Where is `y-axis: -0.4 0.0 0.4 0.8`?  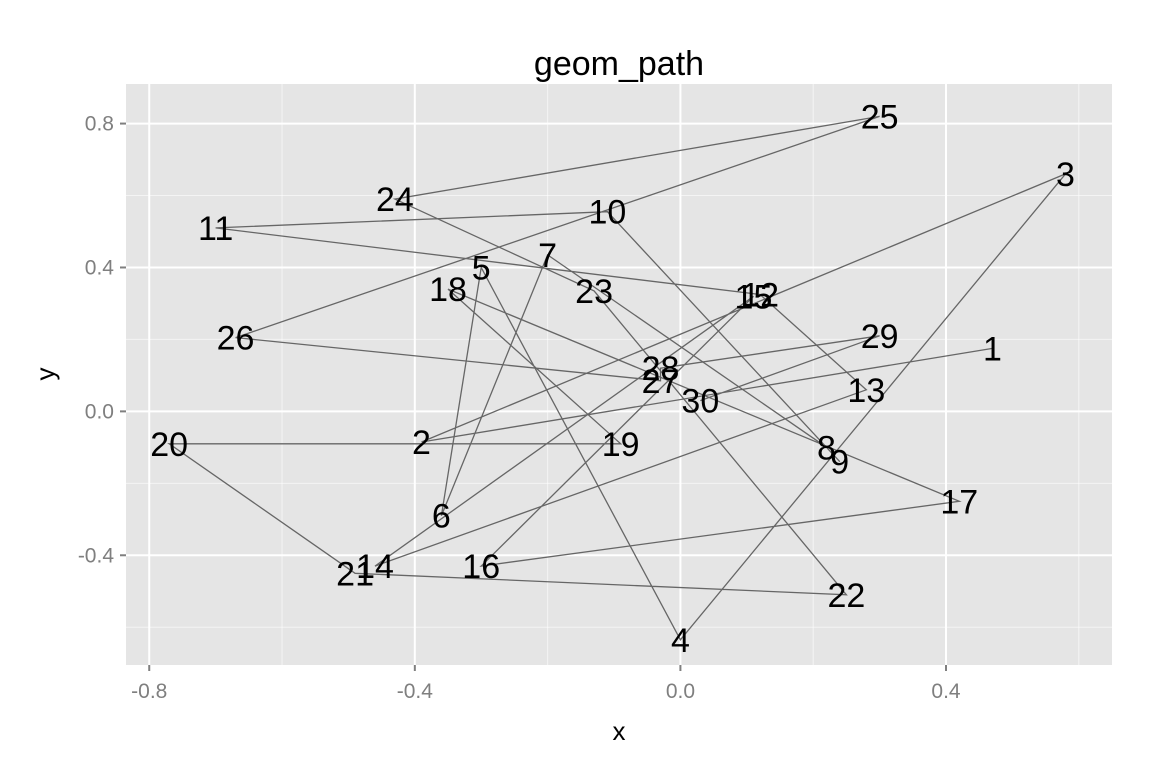 y-axis: -0.4 0.0 0.4 0.8 is located at coordinates (102, 340).